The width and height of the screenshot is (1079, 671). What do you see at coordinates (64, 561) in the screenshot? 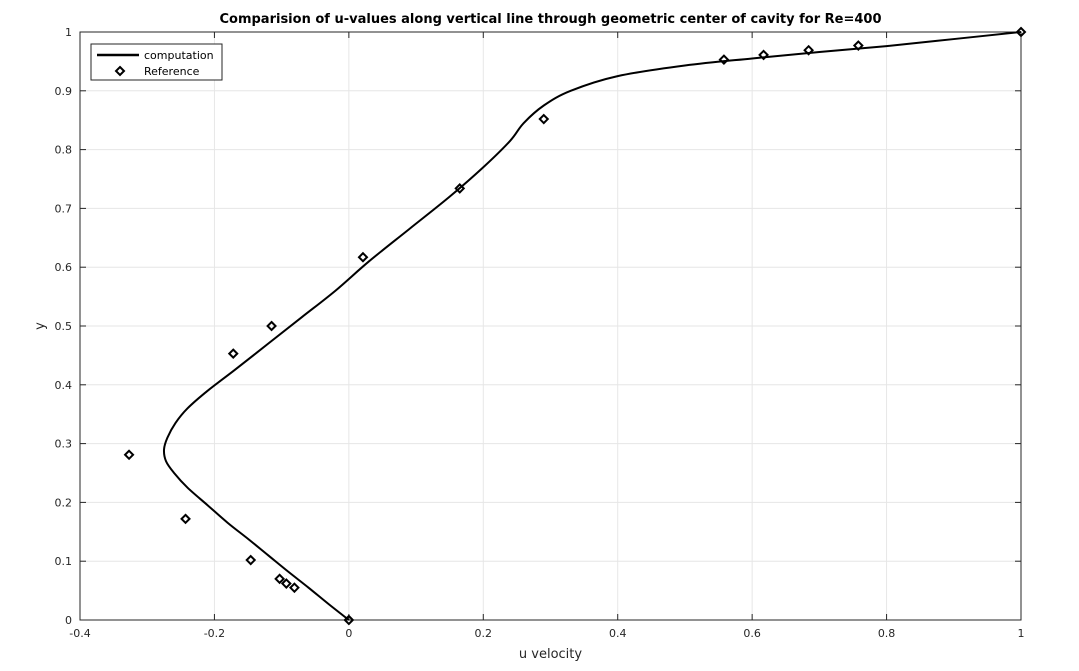
I see `y-tick-label: 0.1` at bounding box center [64, 561].